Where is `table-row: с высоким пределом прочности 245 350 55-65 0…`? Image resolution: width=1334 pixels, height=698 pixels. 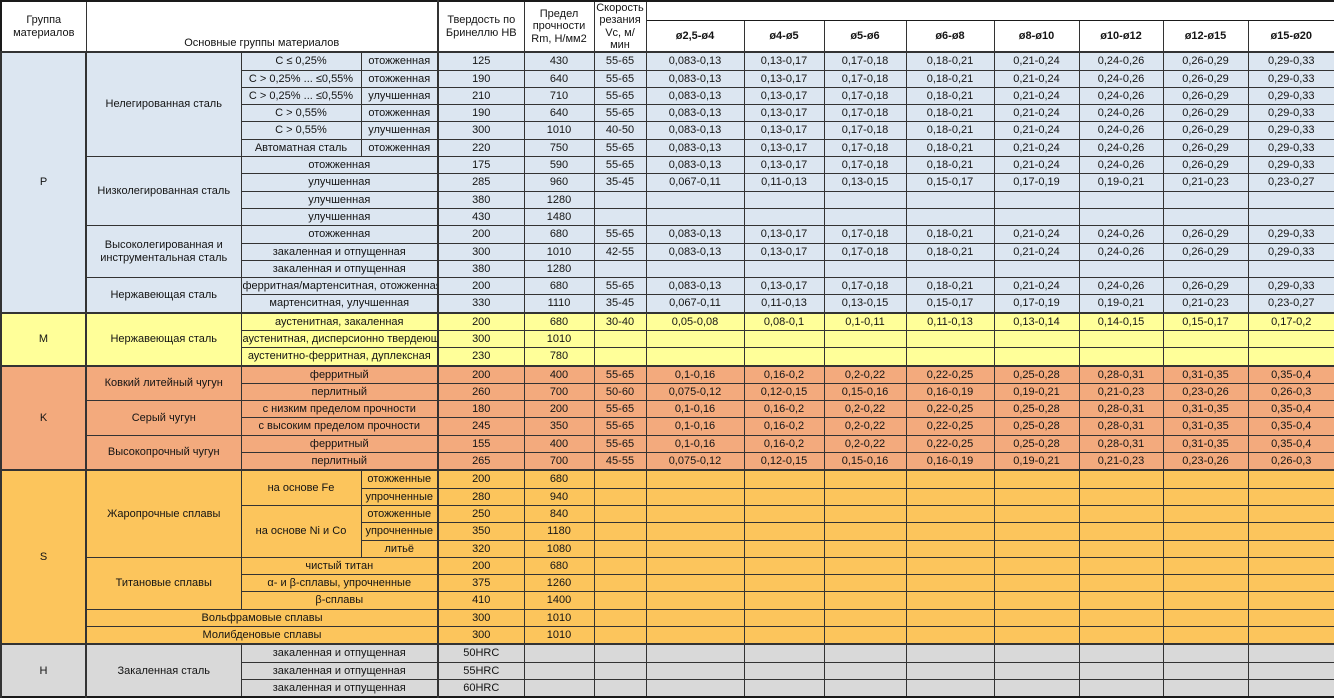 table-row: с высоким пределом прочности 245 350 55-65 0… is located at coordinates (667, 426).